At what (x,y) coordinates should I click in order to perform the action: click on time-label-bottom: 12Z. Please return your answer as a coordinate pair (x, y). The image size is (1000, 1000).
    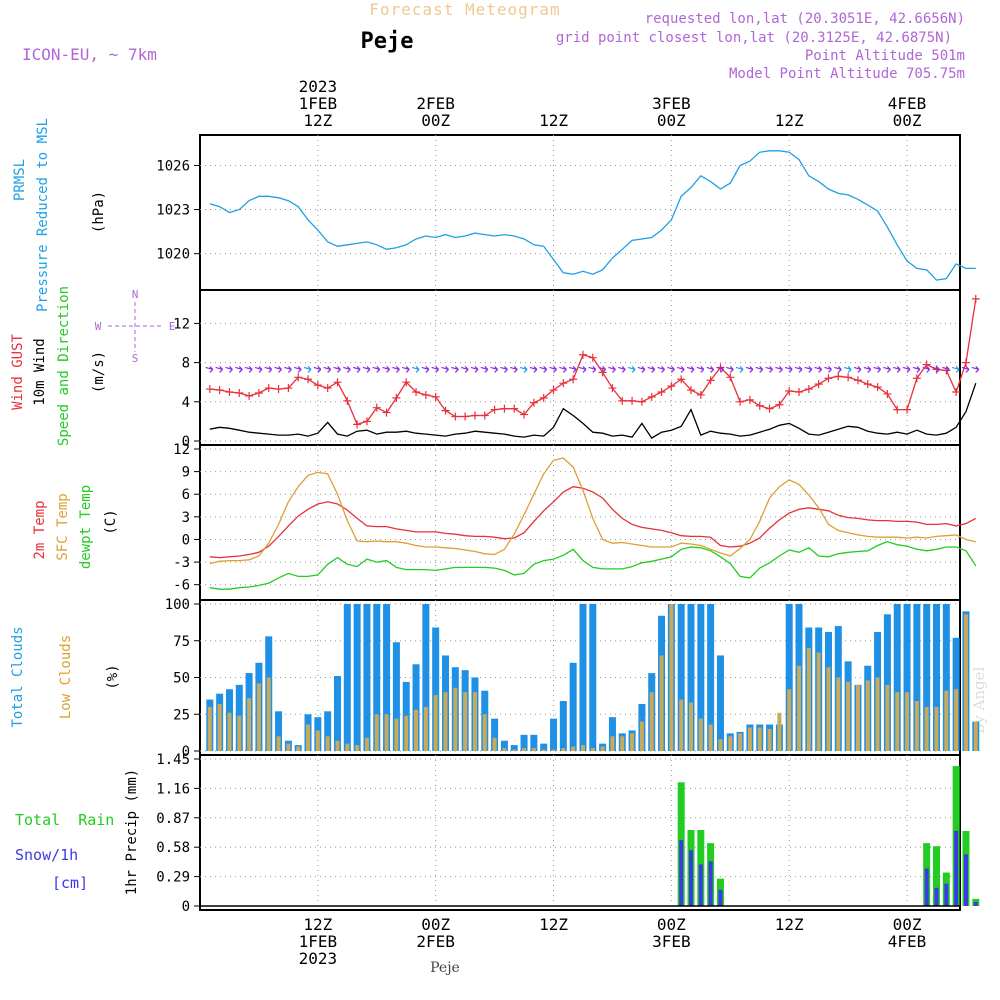
    Looking at the image, I should click on (789, 924).